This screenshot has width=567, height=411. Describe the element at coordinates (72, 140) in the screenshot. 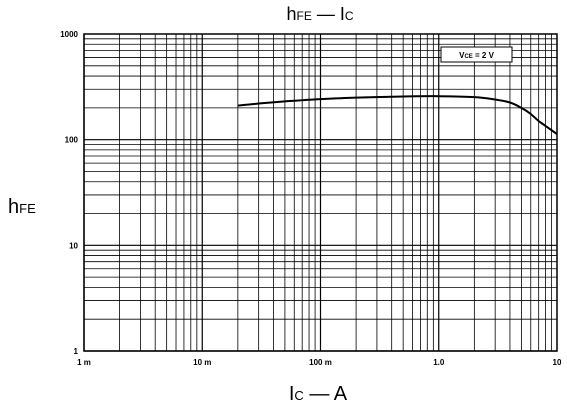

I see `y-tick-label: 100` at that location.